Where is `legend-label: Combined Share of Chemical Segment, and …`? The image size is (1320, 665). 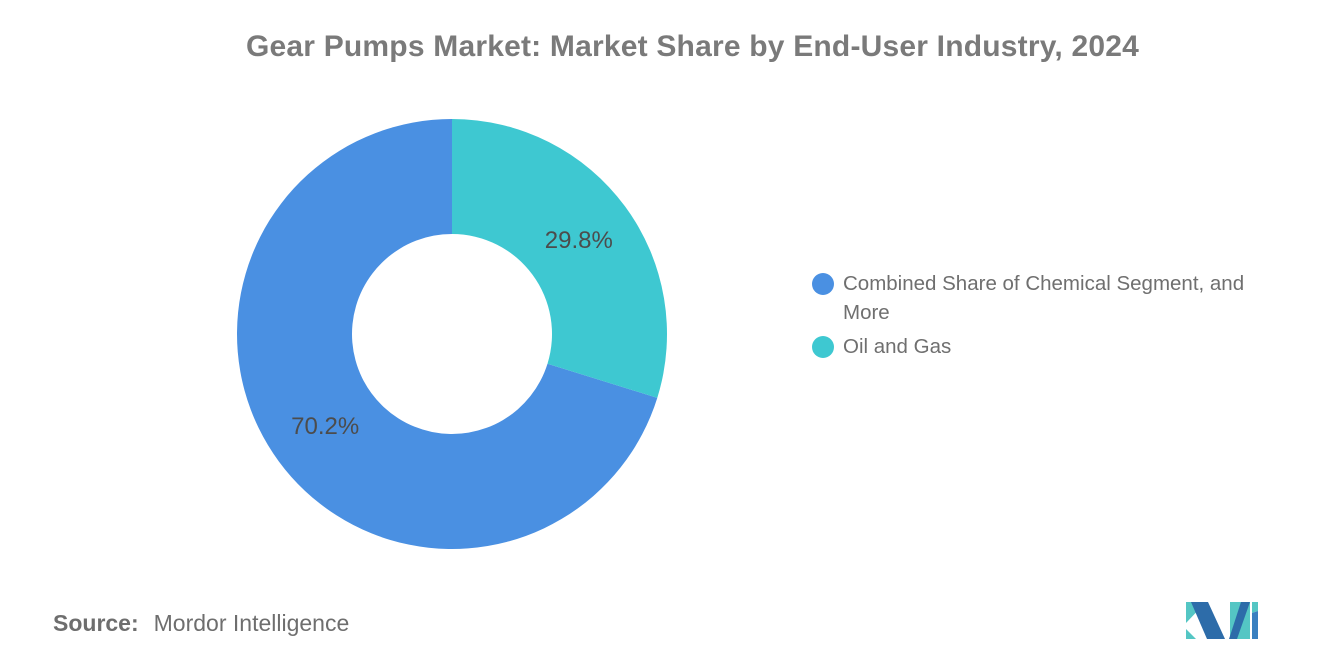 legend-label: Combined Share of Chemical Segment, and … is located at coordinates (1044, 298).